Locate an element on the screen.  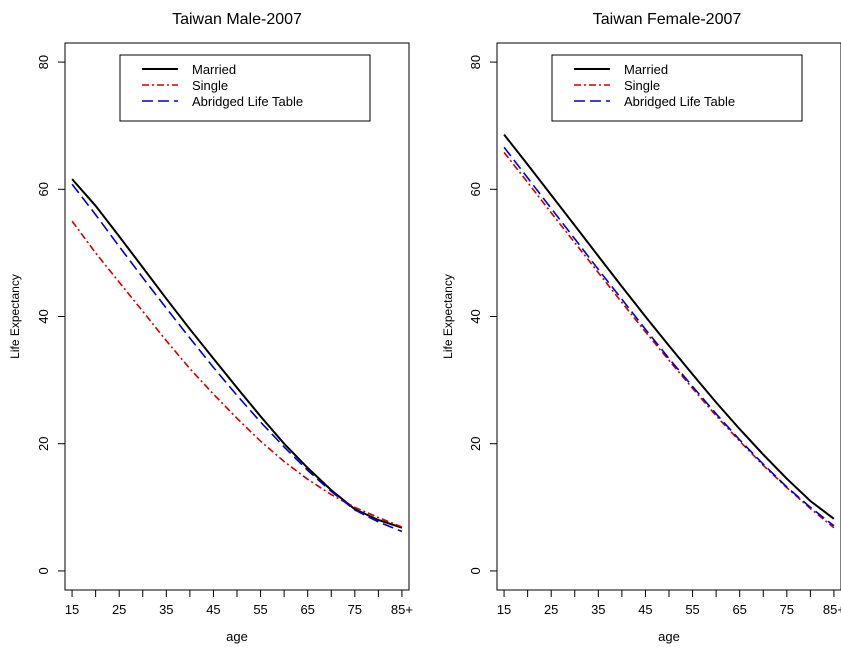
chart-title: Taiwan Male-2007 is located at coordinates (237, 19).